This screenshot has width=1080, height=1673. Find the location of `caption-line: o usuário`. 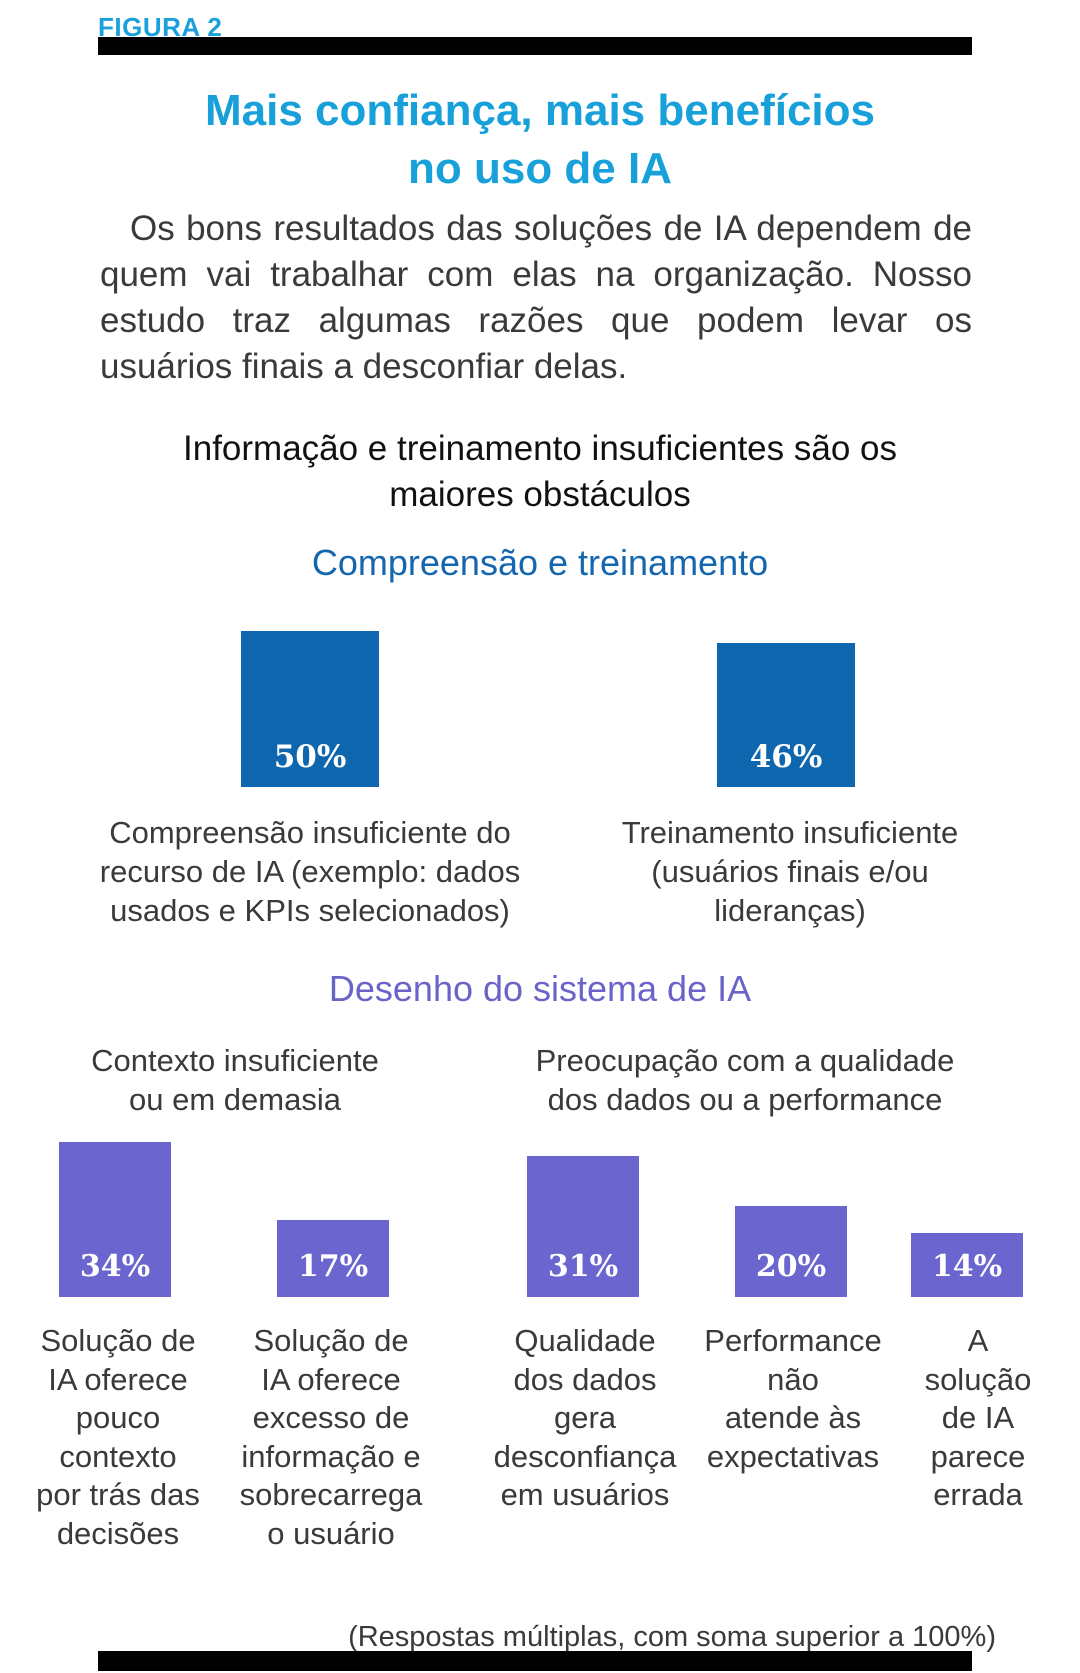

caption-line: o usuário is located at coordinates (331, 1533).